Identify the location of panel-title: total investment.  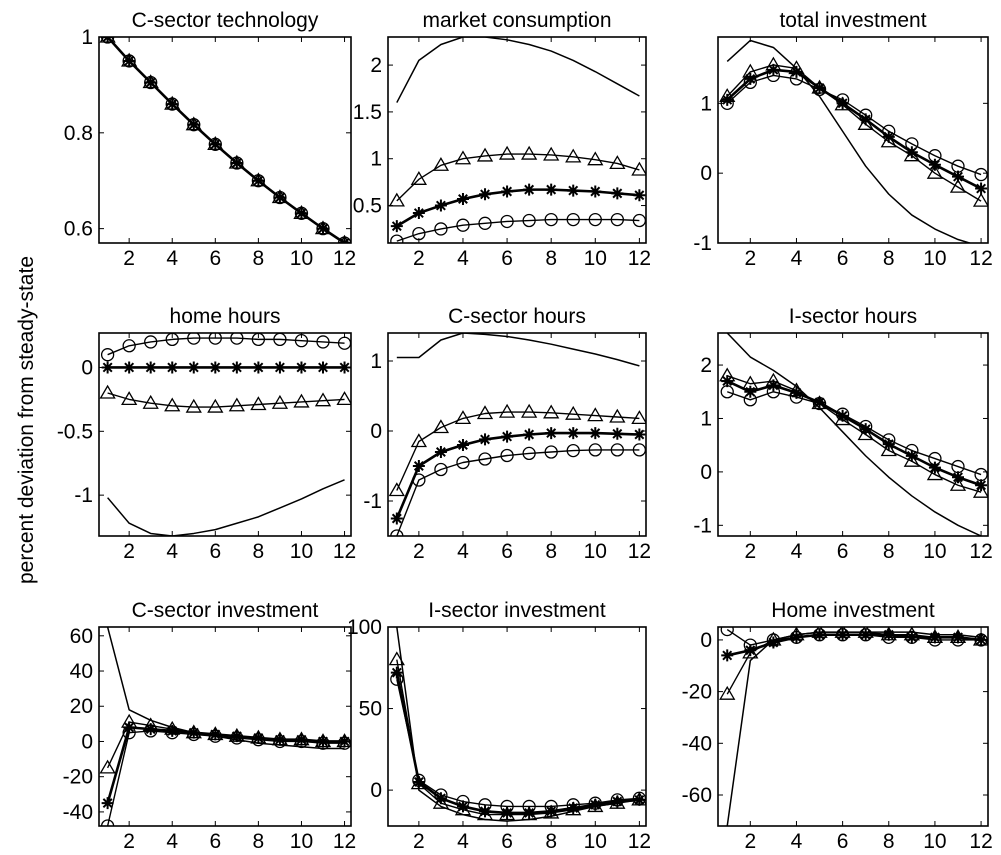
(852, 20).